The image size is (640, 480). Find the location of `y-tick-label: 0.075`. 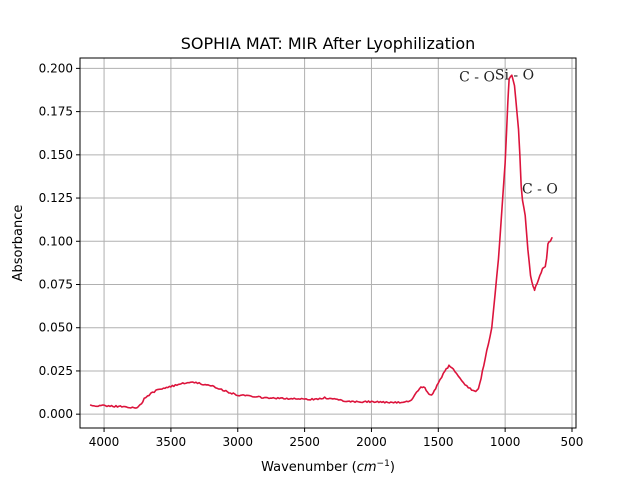

y-tick-label: 0.075 is located at coordinates (56, 284).